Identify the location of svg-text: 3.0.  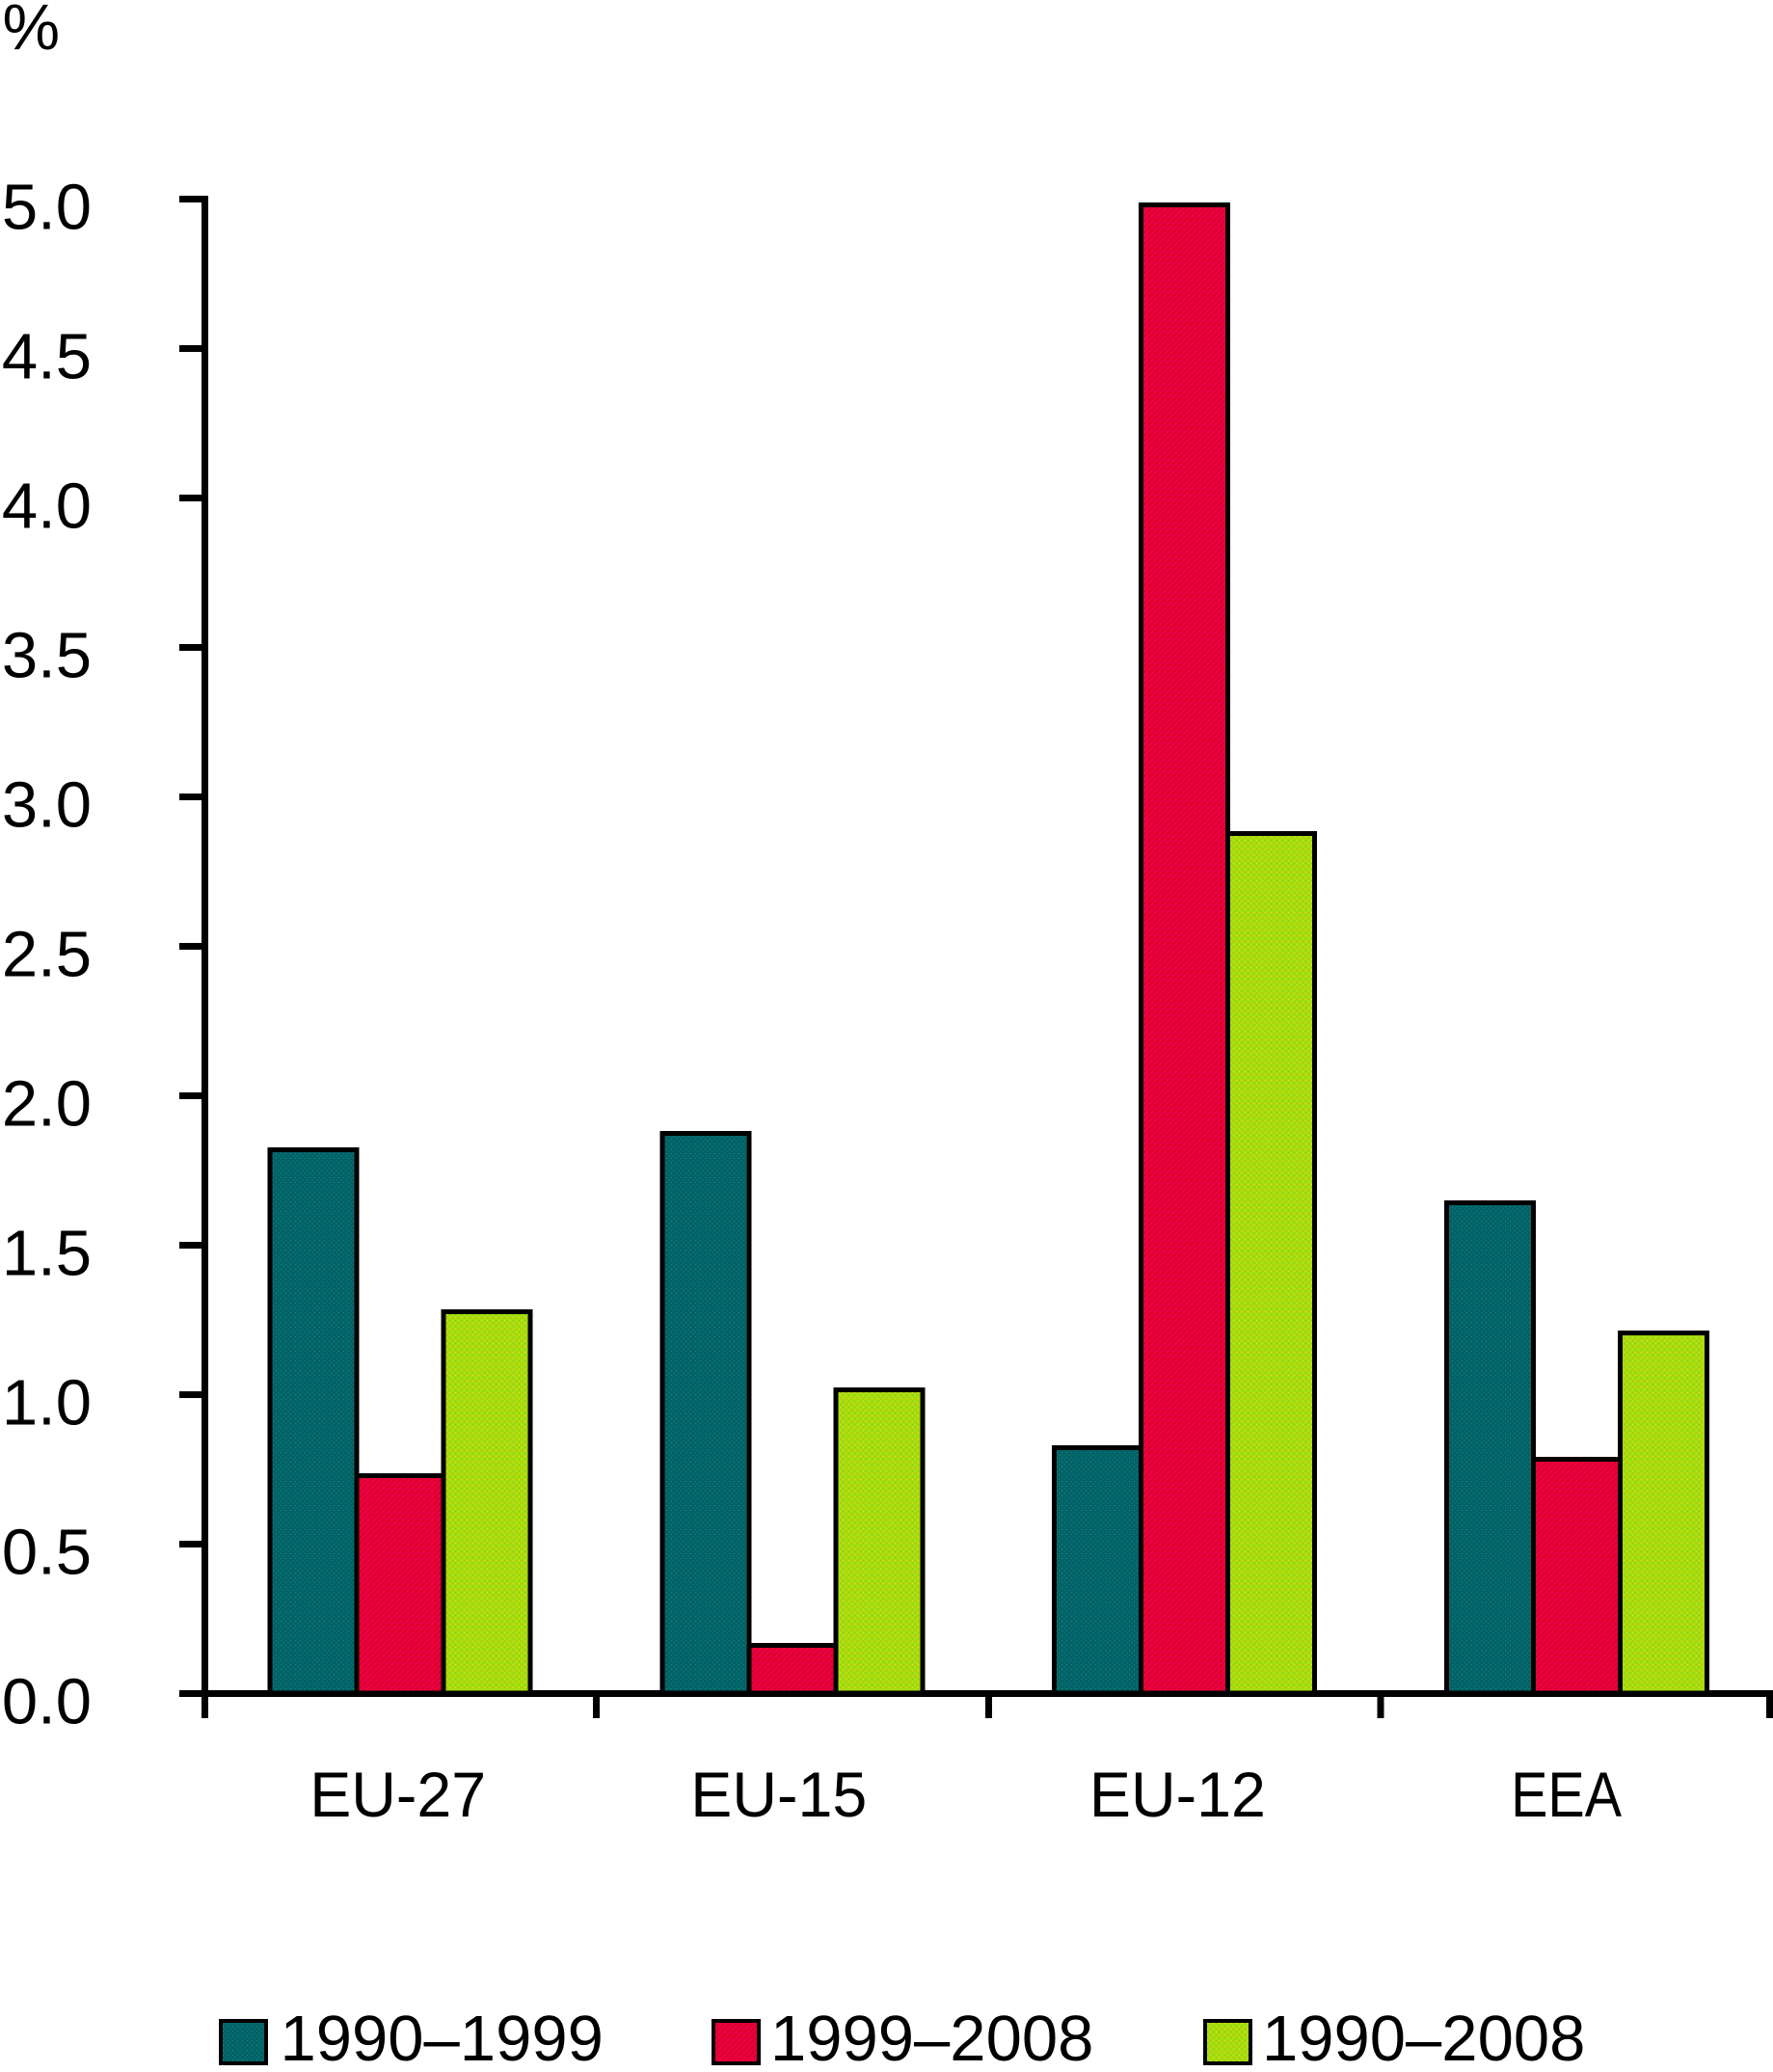
(47, 805).